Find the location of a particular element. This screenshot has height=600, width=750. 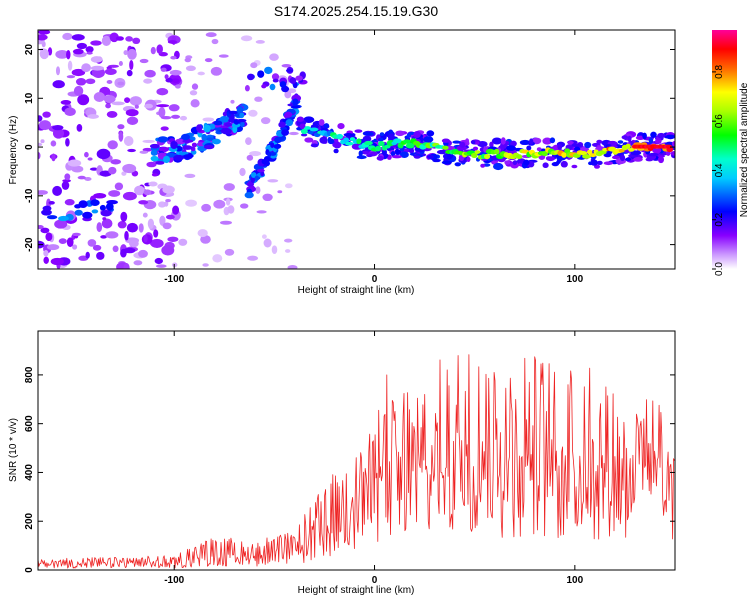

y-tick-label: 20 is located at coordinates (29, 50).